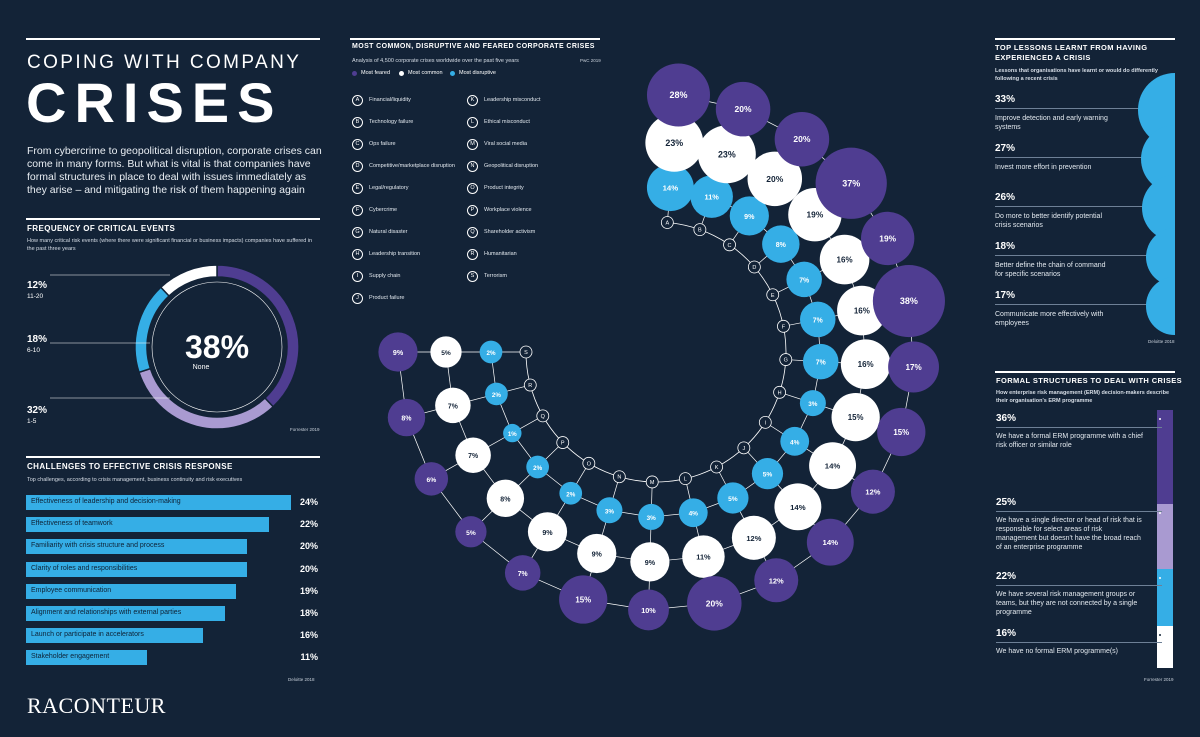  What do you see at coordinates (354, 73) in the screenshot?
I see `legend-feared-dot` at bounding box center [354, 73].